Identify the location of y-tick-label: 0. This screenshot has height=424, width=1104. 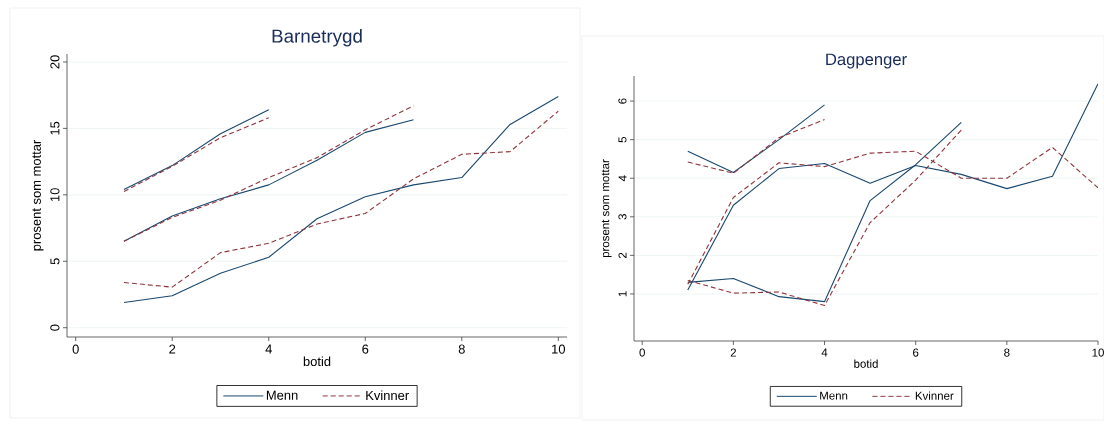
(55, 327).